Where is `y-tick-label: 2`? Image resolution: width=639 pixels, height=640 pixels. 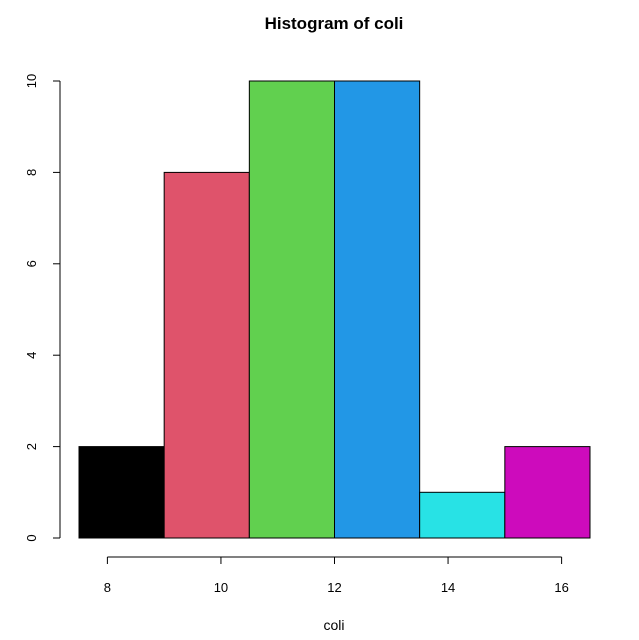 y-tick-label: 2 is located at coordinates (31, 446).